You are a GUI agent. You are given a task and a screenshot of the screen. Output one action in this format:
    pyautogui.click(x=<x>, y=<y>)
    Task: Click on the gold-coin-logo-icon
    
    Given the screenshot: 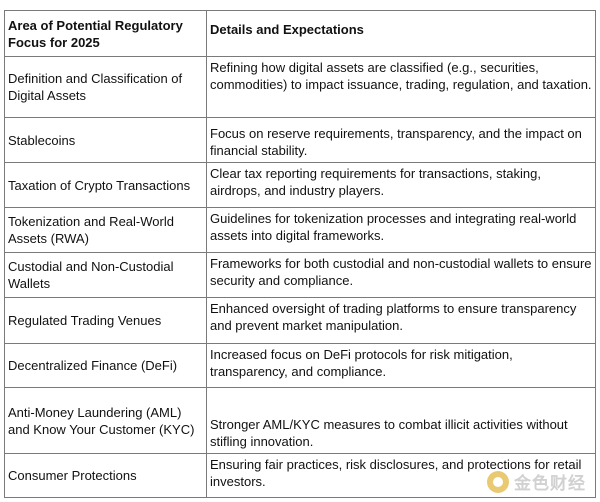 What is the action you would take?
    pyautogui.click(x=498, y=481)
    